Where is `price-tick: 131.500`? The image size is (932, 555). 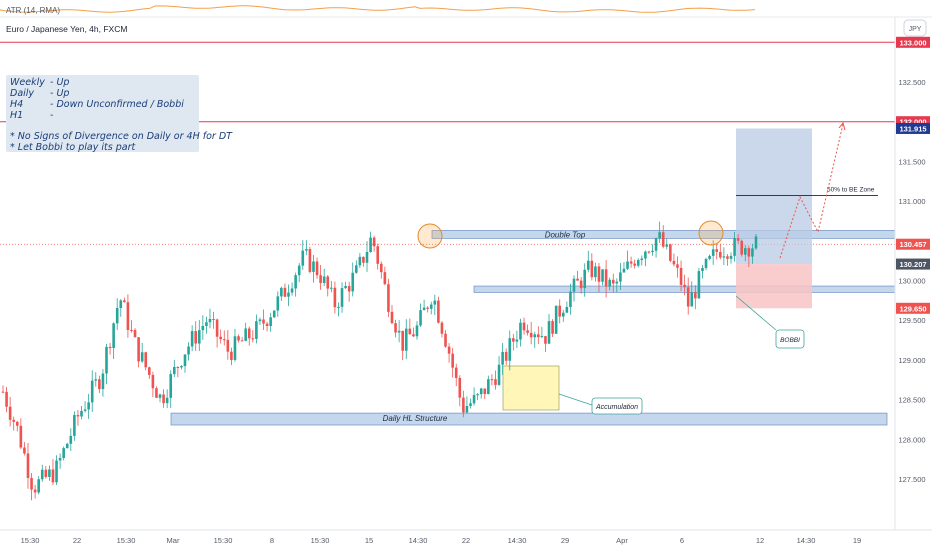 price-tick: 131.500 is located at coordinates (911, 161).